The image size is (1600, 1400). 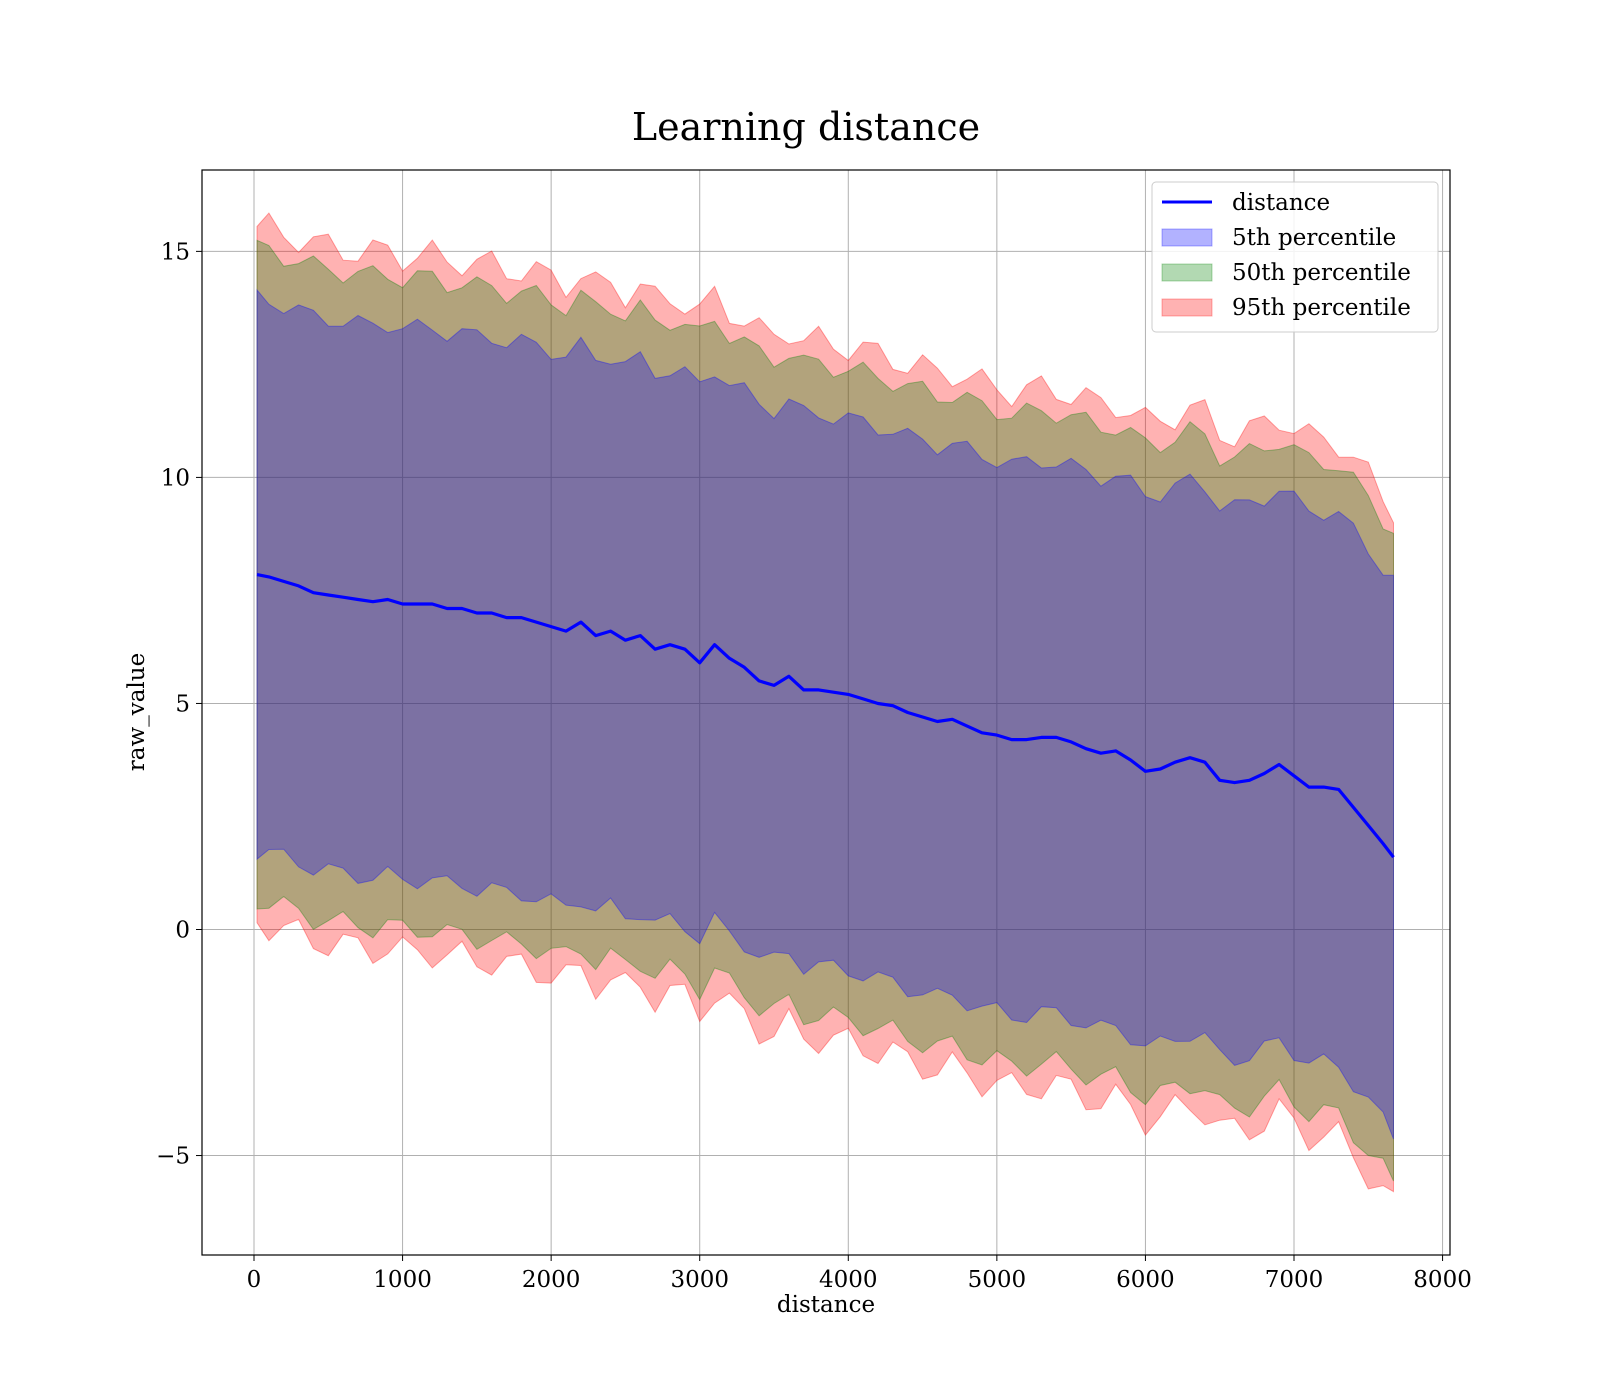 I want to click on y-axis-label: raw_value, so click(x=137, y=712).